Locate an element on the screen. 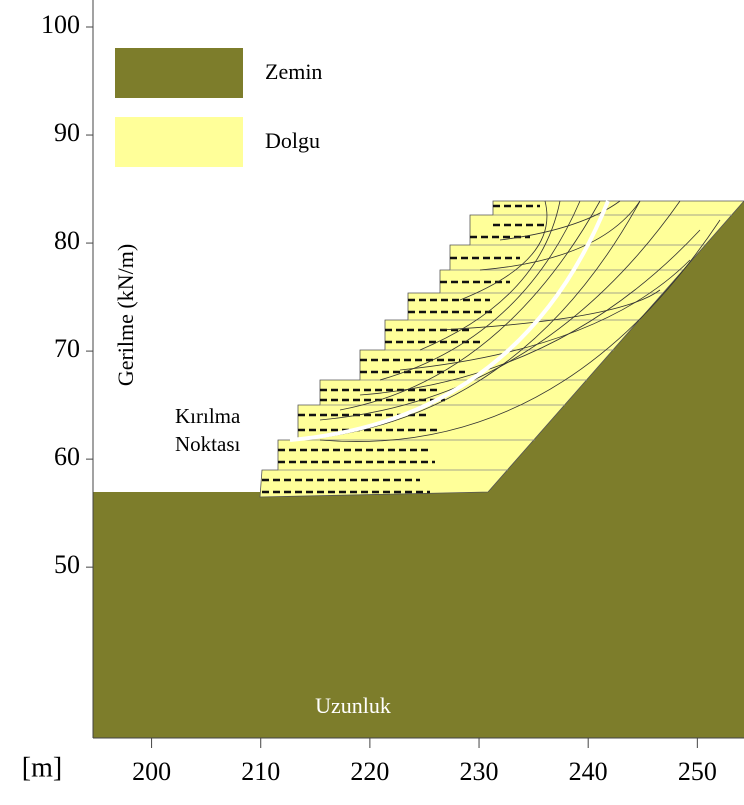 This screenshot has width=744, height=805. y-tick-label: 60 is located at coordinates (67, 456).